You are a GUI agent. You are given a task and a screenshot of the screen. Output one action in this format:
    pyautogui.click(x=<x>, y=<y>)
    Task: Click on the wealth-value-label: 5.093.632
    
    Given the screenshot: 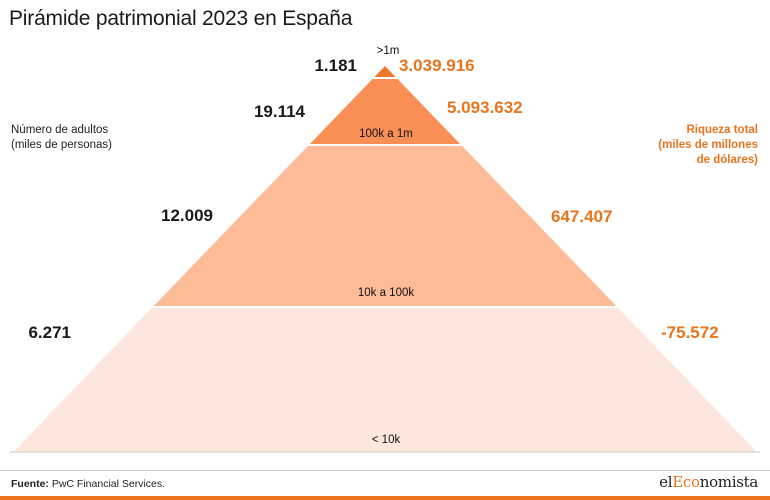 What is the action you would take?
    pyautogui.click(x=485, y=107)
    